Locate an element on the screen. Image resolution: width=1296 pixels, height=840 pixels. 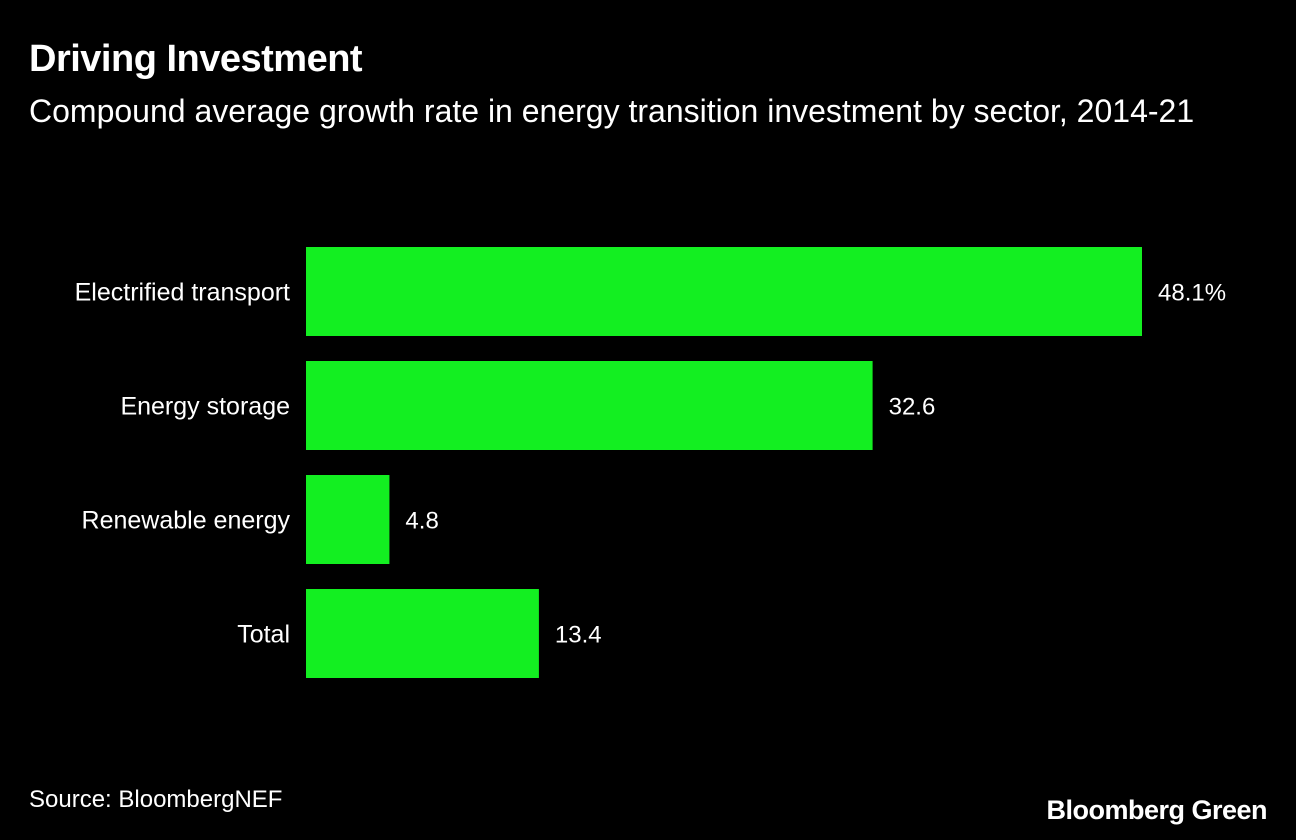
category-label-renewable-energy: Renewable energy is located at coordinates (186, 521).